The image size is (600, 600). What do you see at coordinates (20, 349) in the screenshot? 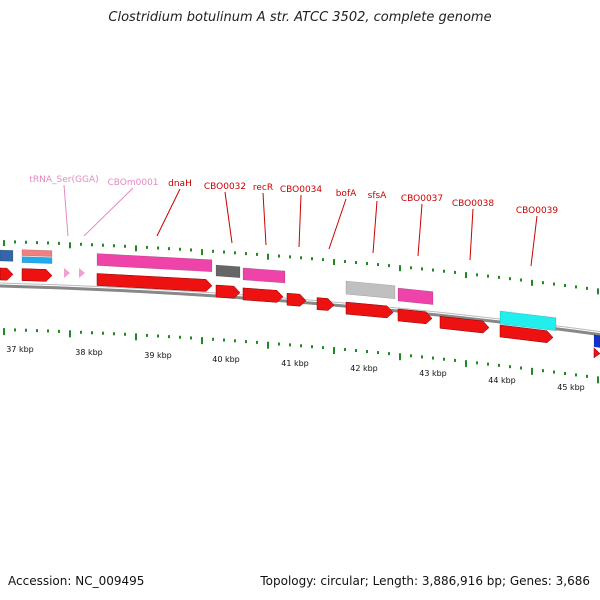
I see `scale-label: 37 kbp` at bounding box center [20, 349].